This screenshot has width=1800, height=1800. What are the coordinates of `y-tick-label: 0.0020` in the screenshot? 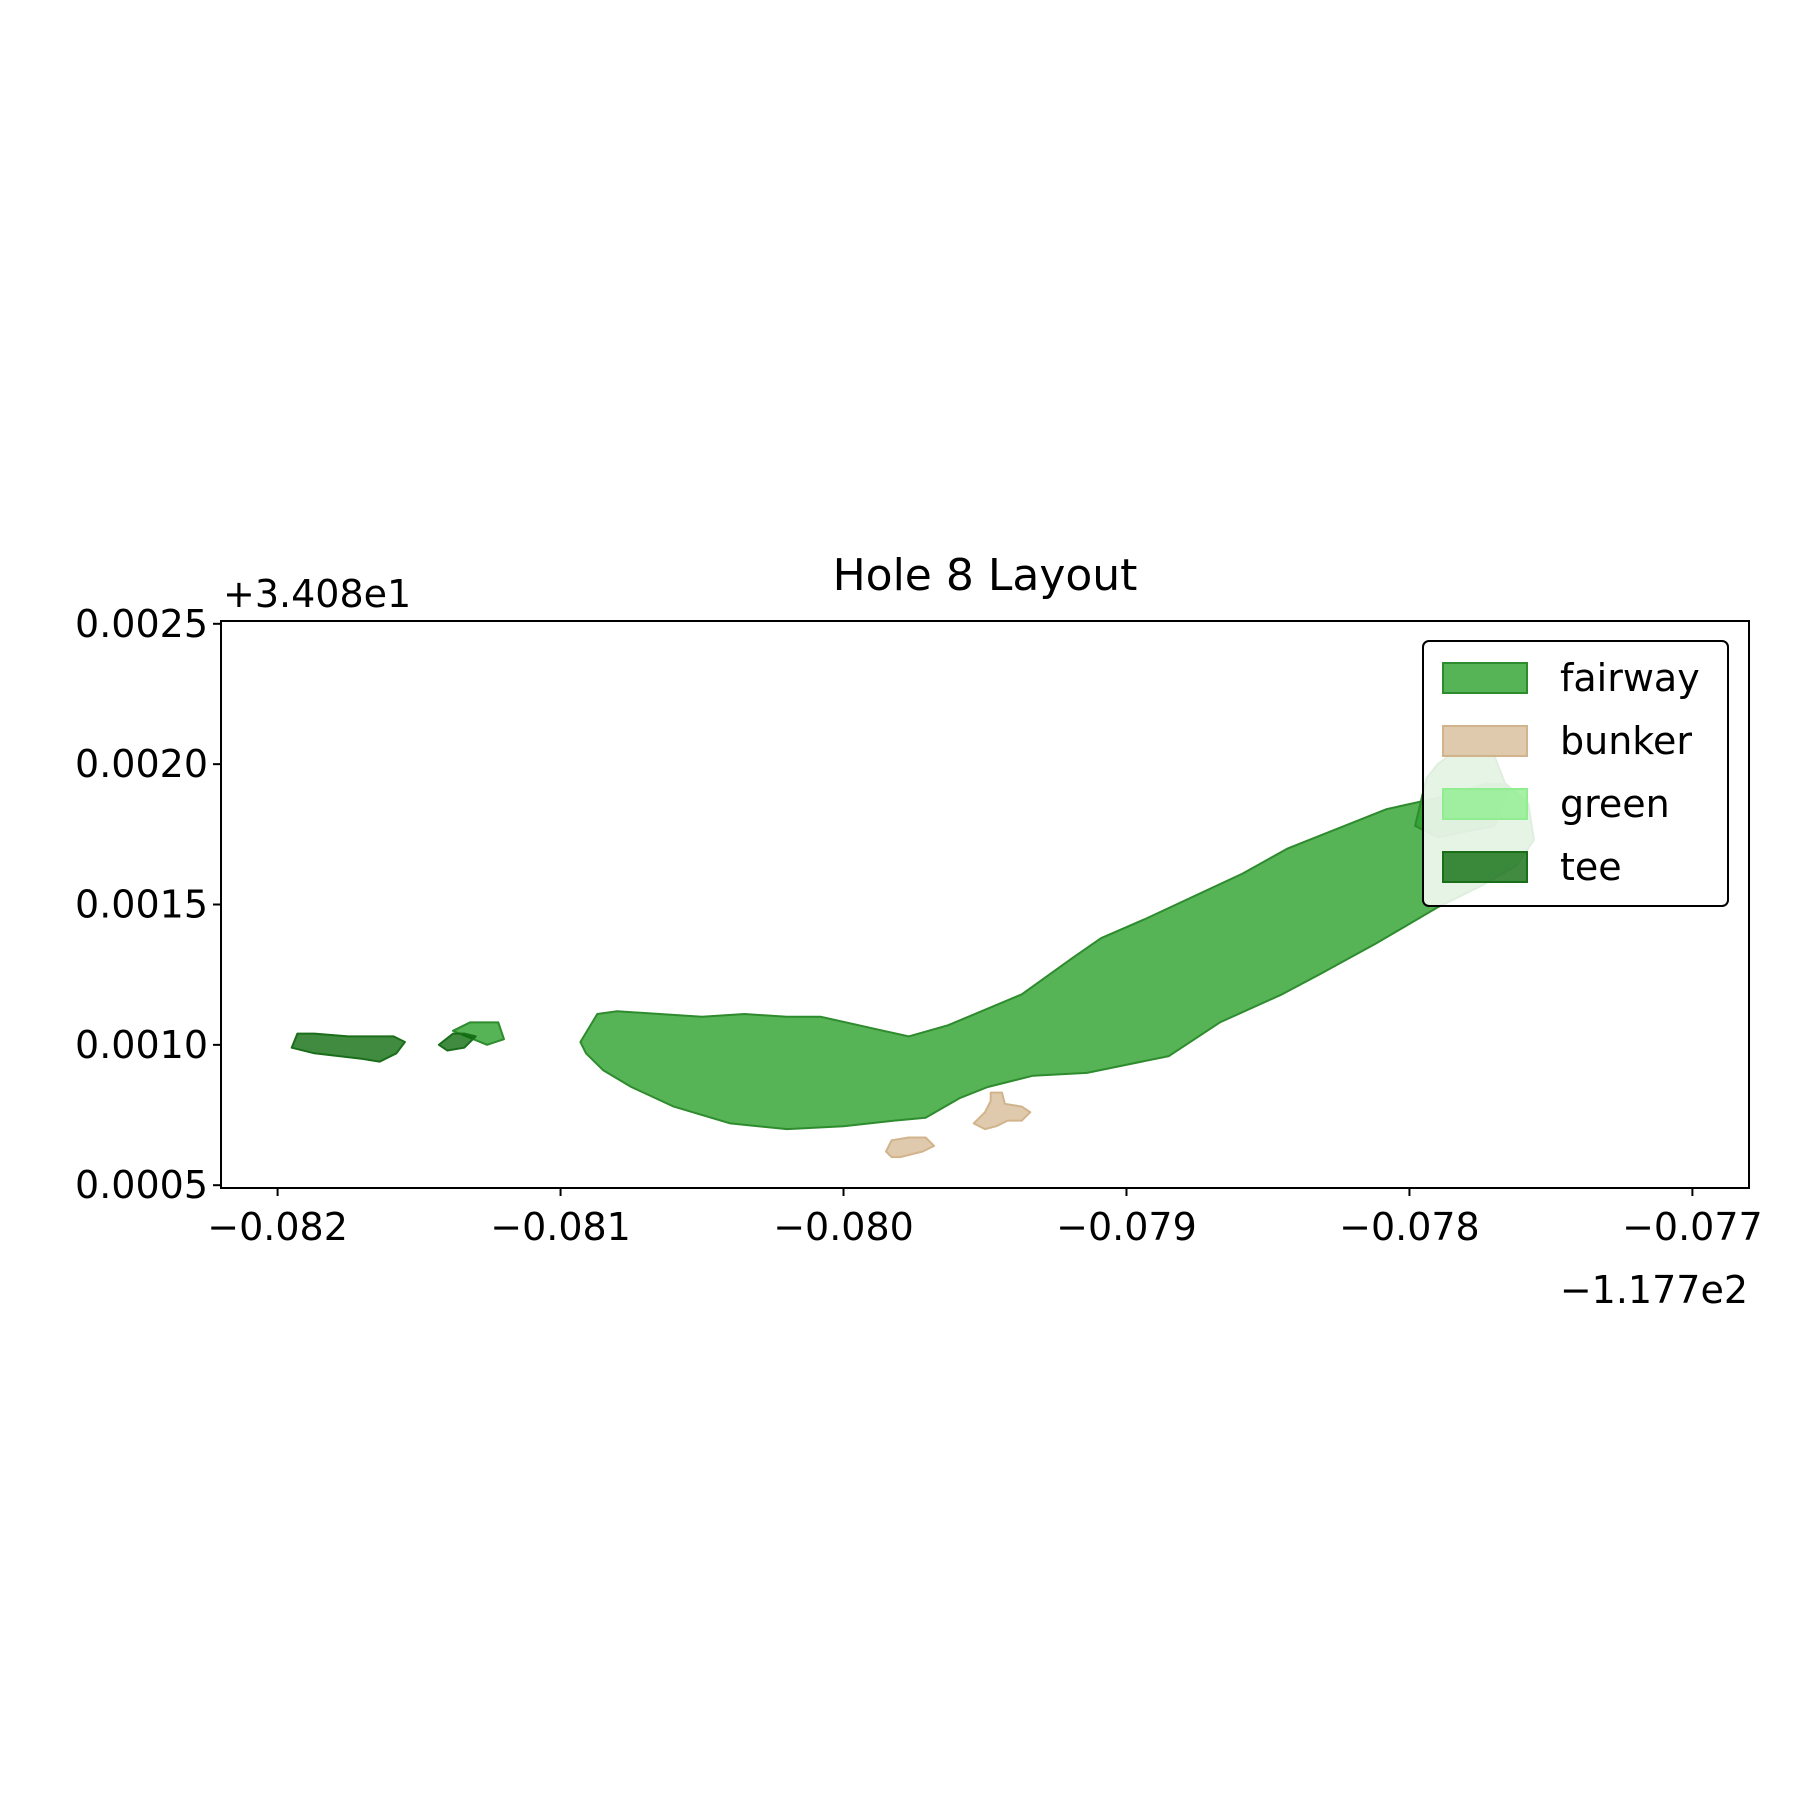 It's located at (141, 764).